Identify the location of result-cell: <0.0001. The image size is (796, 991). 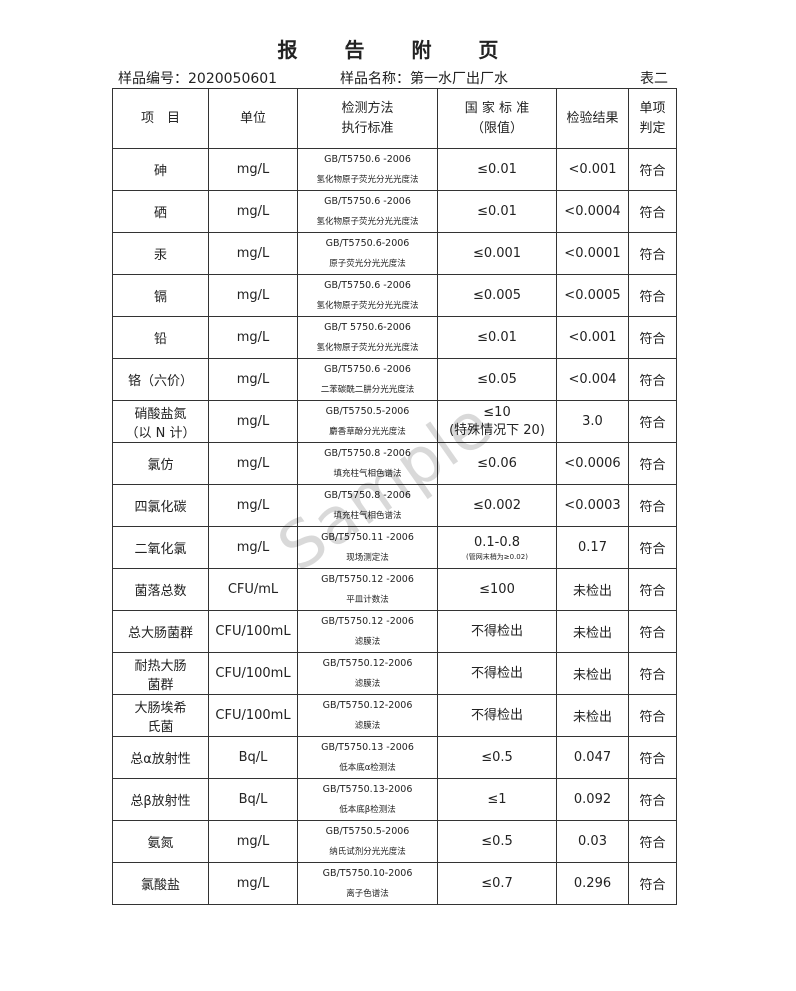
(592, 253).